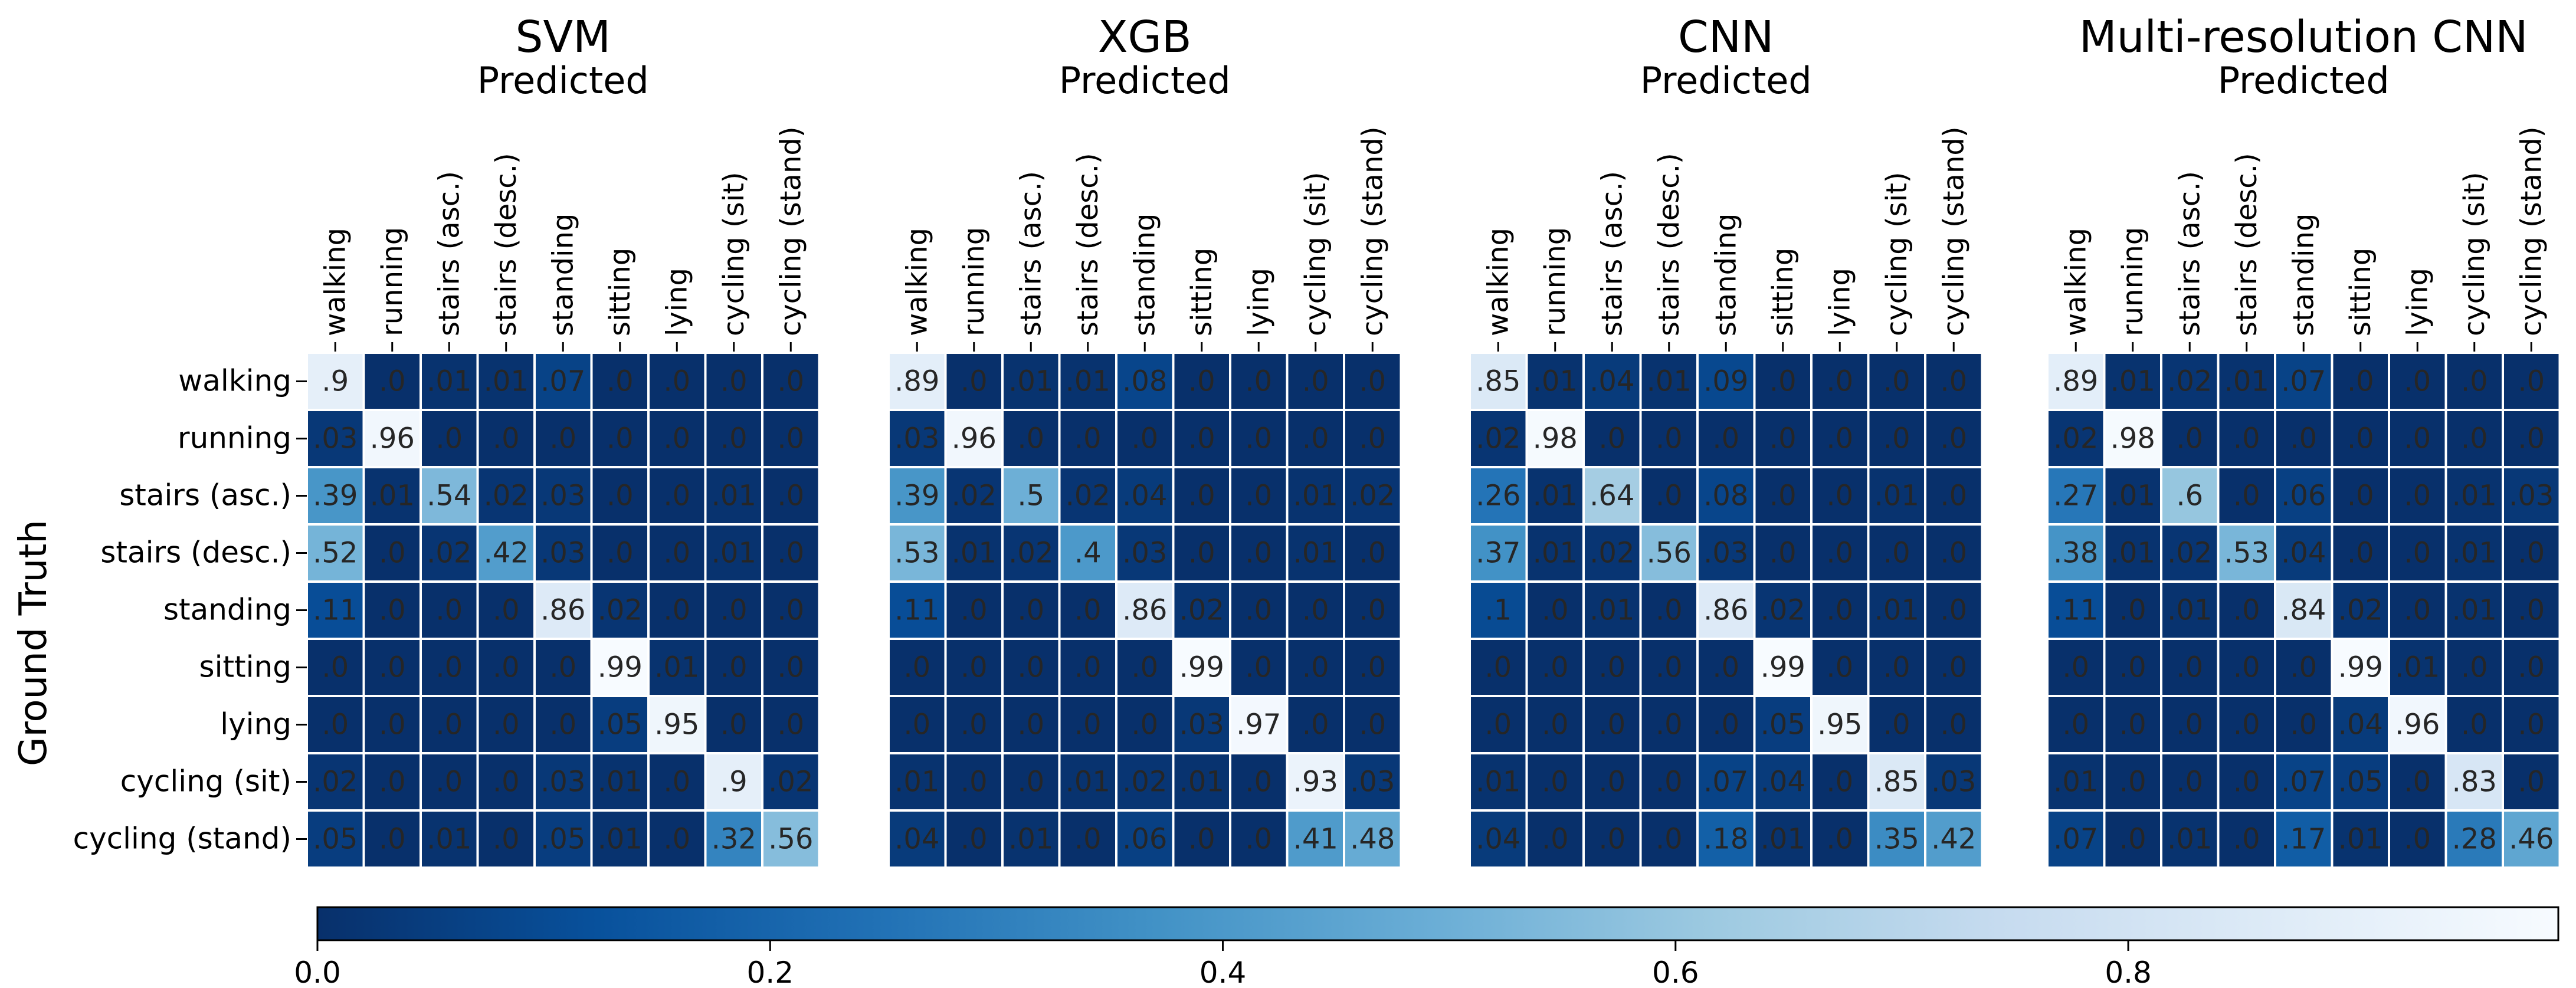 Image resolution: width=2576 pixels, height=988 pixels. Describe the element at coordinates (1611, 381) in the screenshot. I see `cell-value: .04` at that location.